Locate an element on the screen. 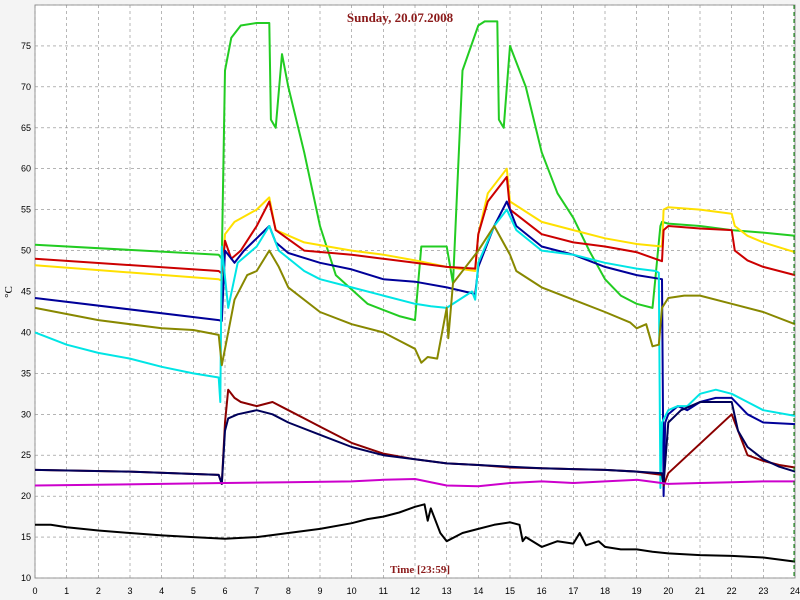 Image resolution: width=800 pixels, height=600 pixels. y-tick-label: 40 is located at coordinates (26, 332).